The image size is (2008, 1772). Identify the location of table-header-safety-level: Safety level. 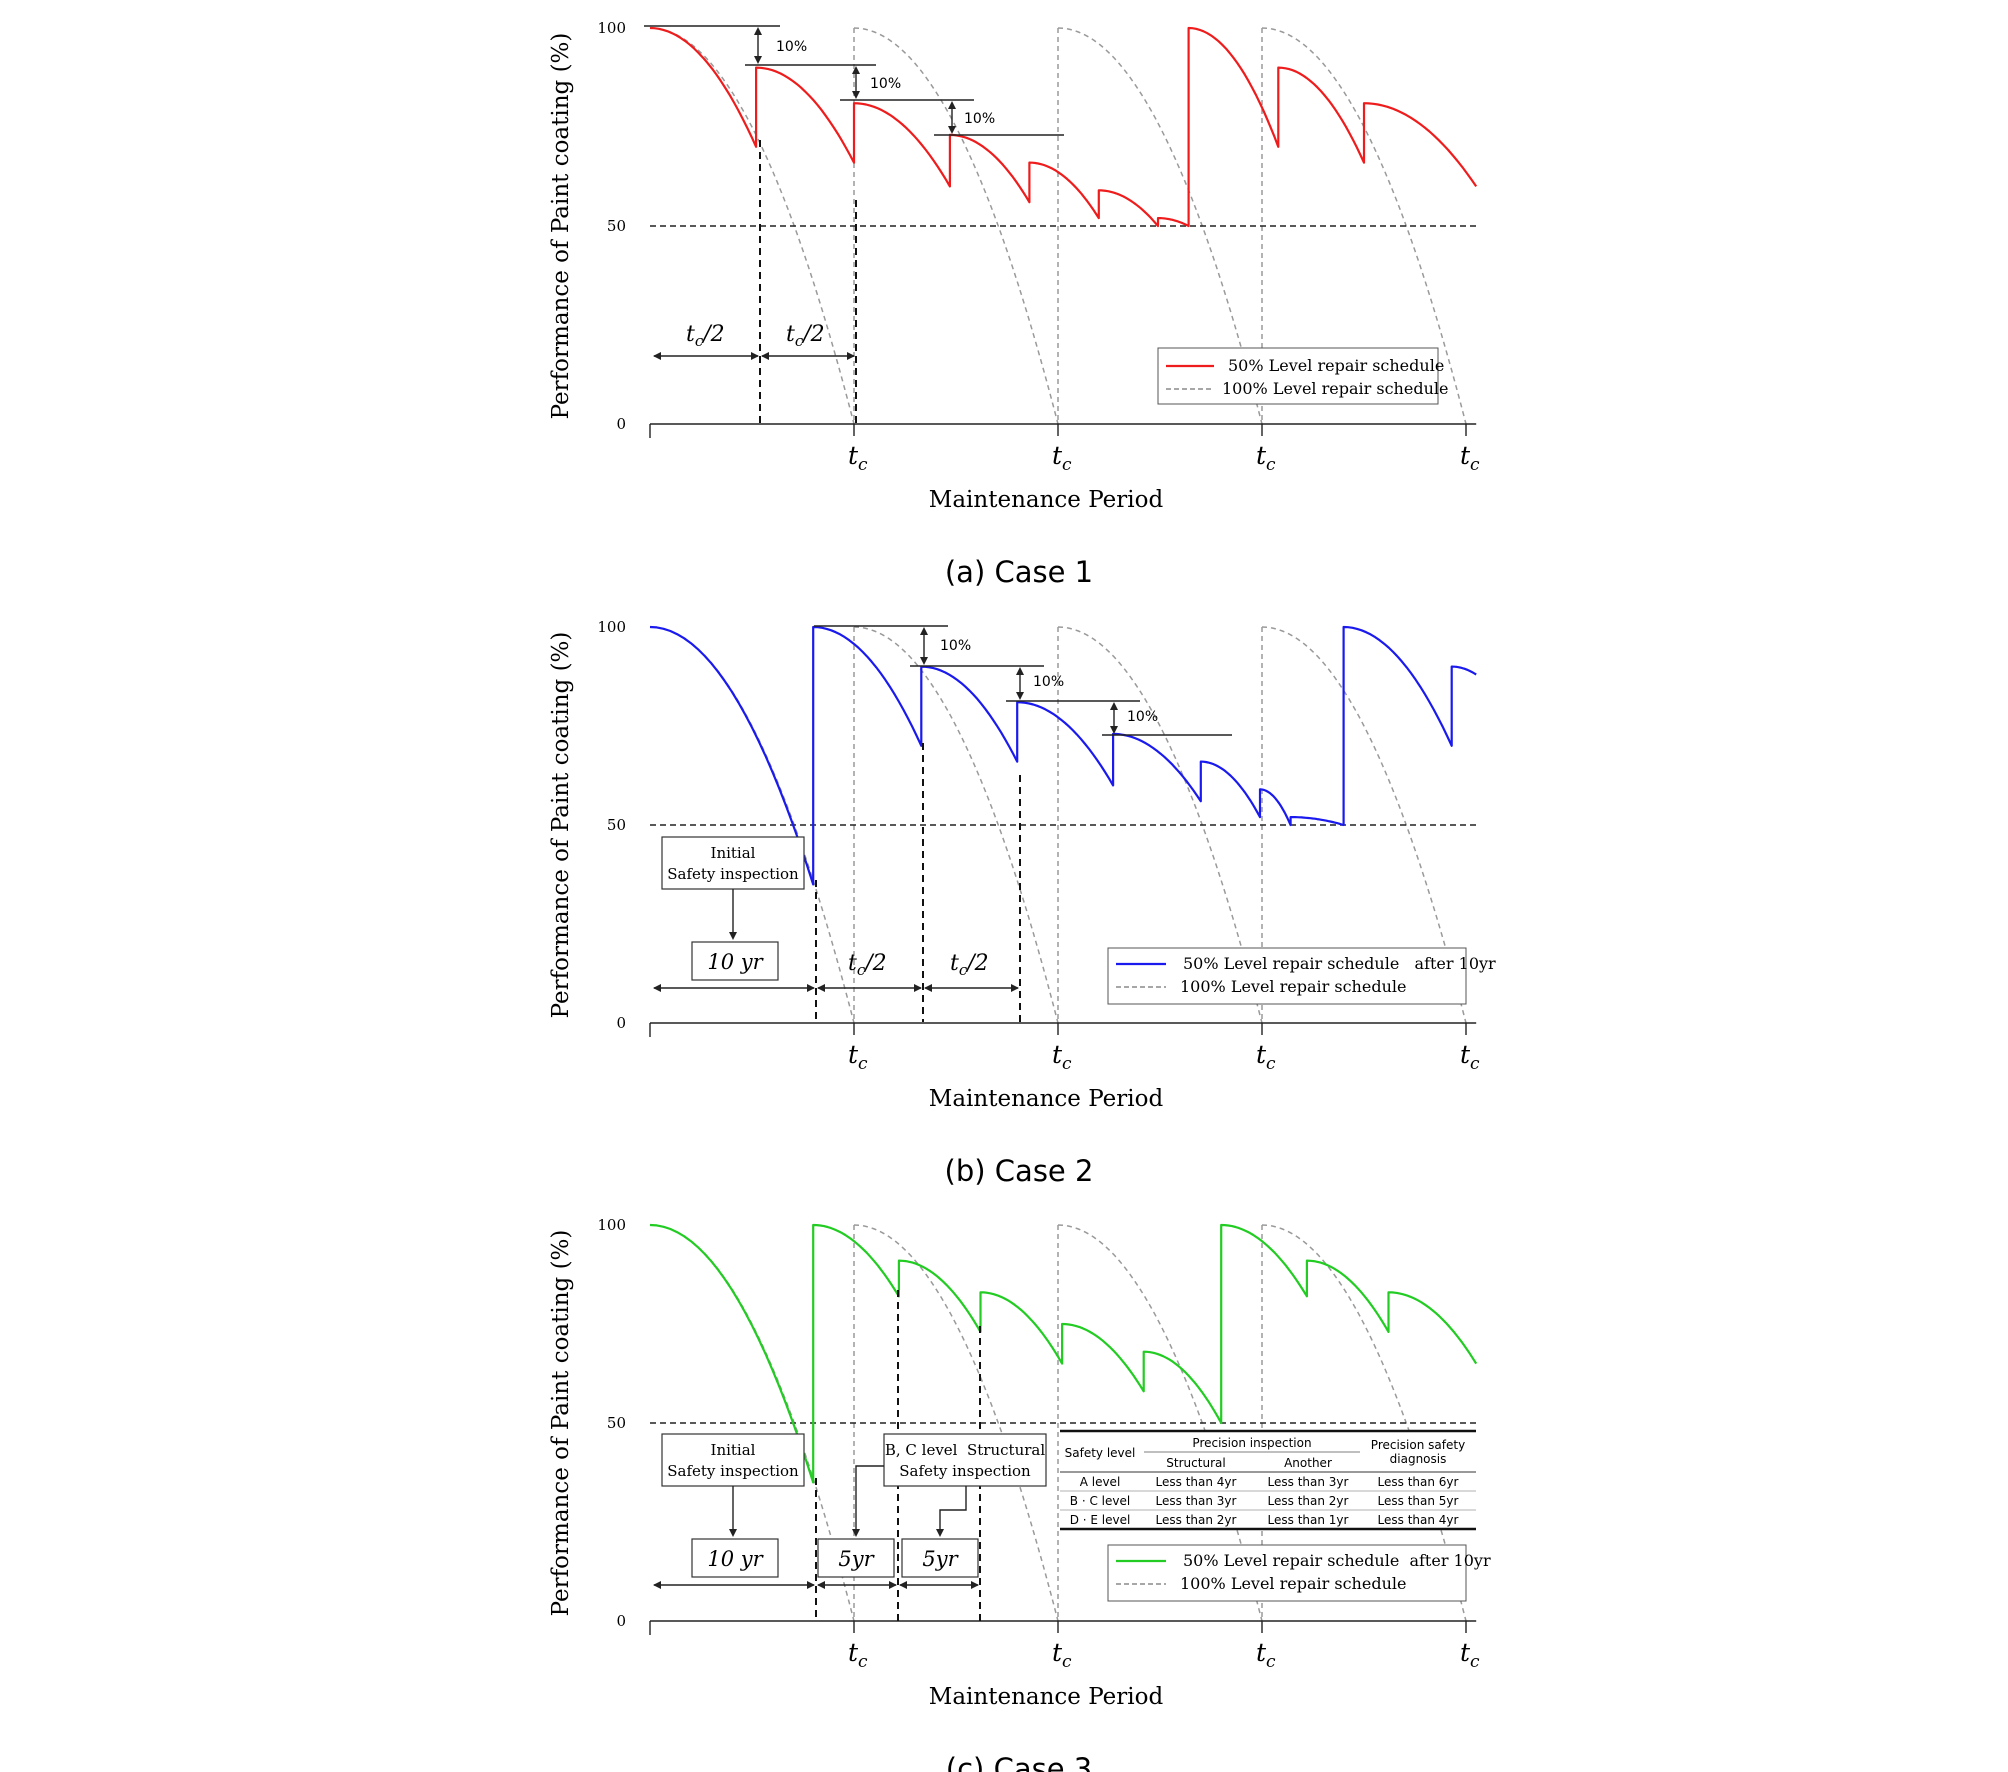
(1100, 1453).